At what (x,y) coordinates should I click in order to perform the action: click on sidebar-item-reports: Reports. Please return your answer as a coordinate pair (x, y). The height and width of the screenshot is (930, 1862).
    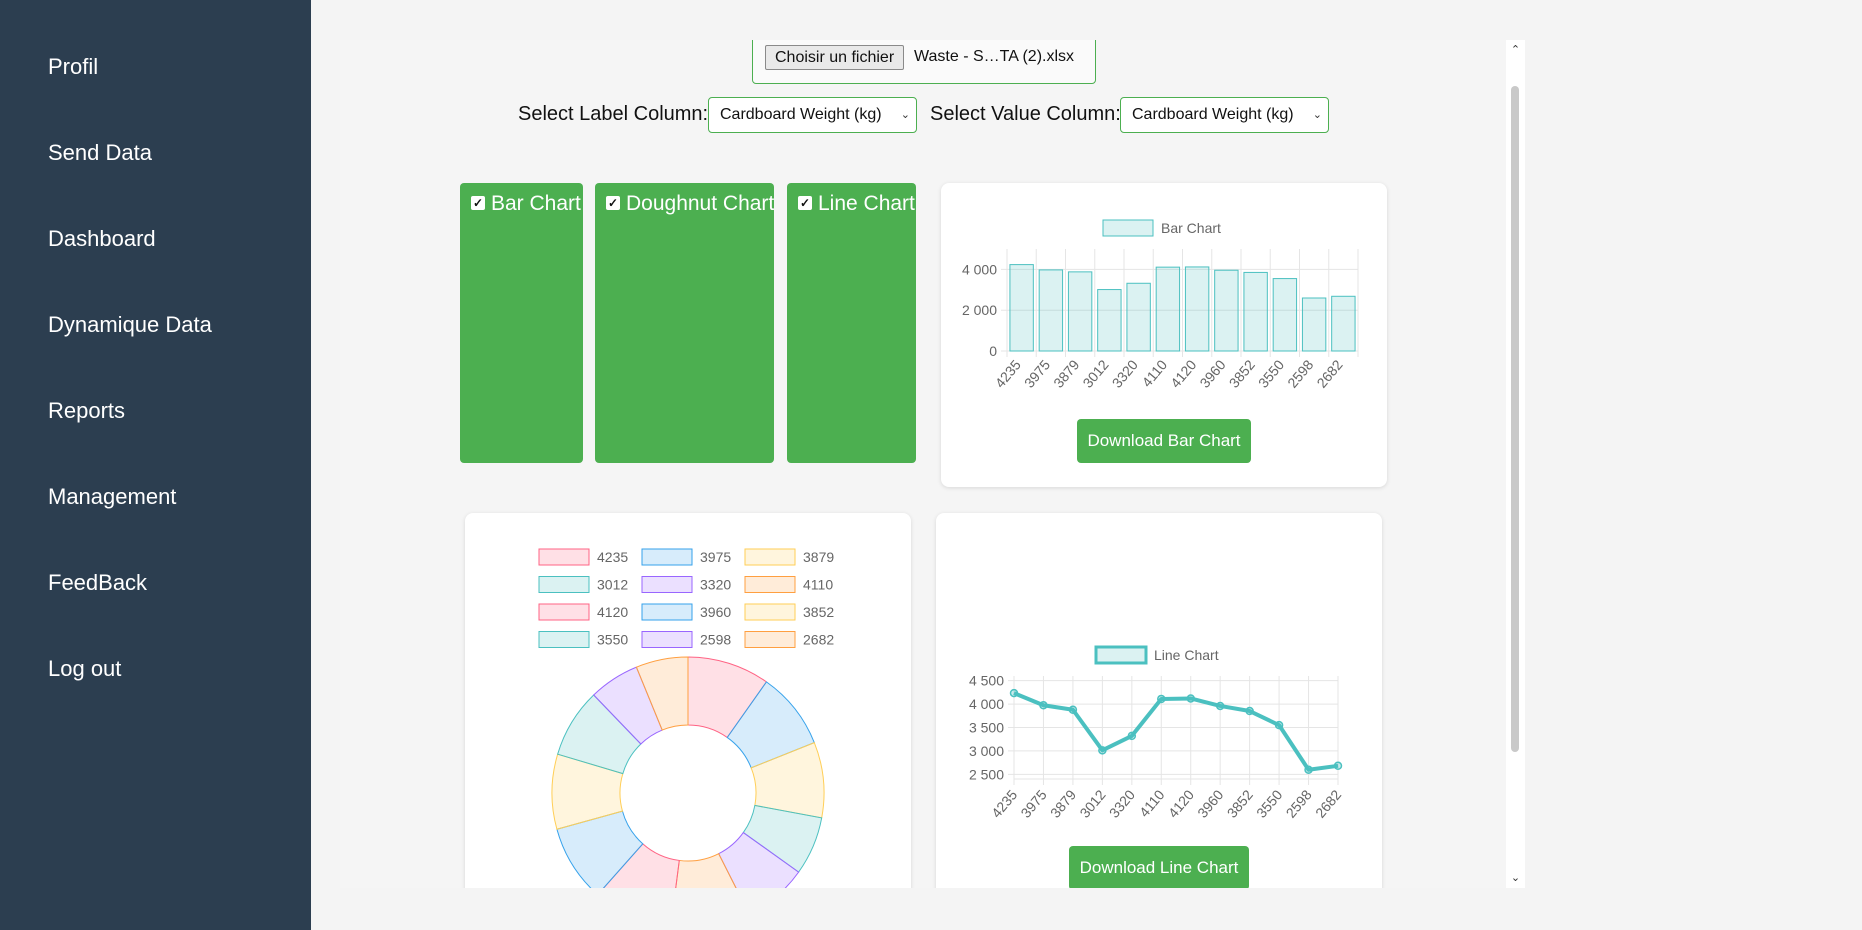
    Looking at the image, I should click on (87, 410).